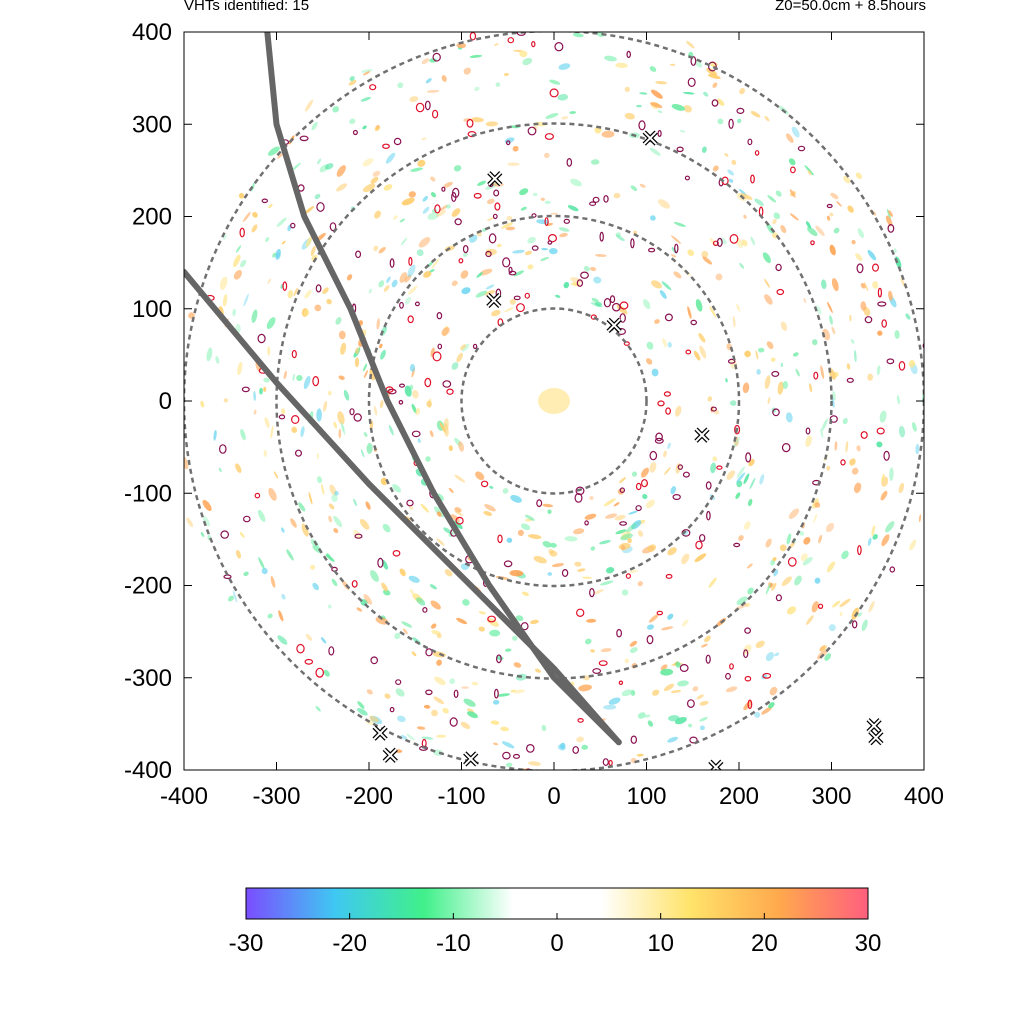 Image resolution: width=1024 pixels, height=1024 pixels. I want to click on x-tick-label: 100, so click(646, 796).